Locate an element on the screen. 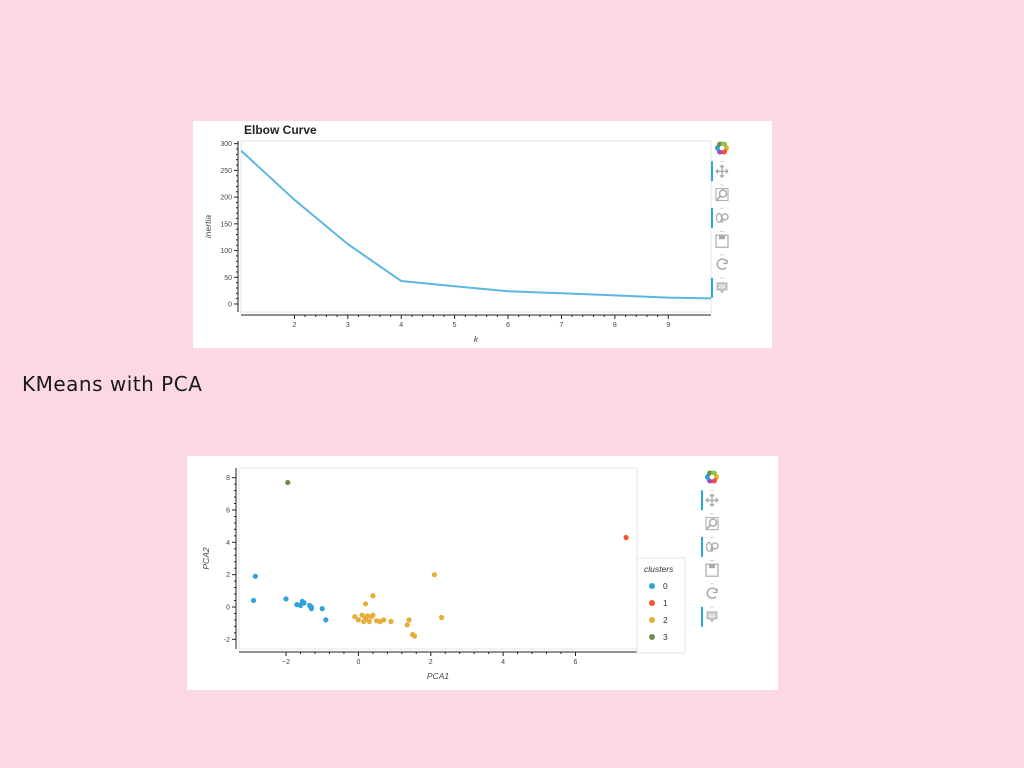  y-tick-label: -2 is located at coordinates (227, 640).